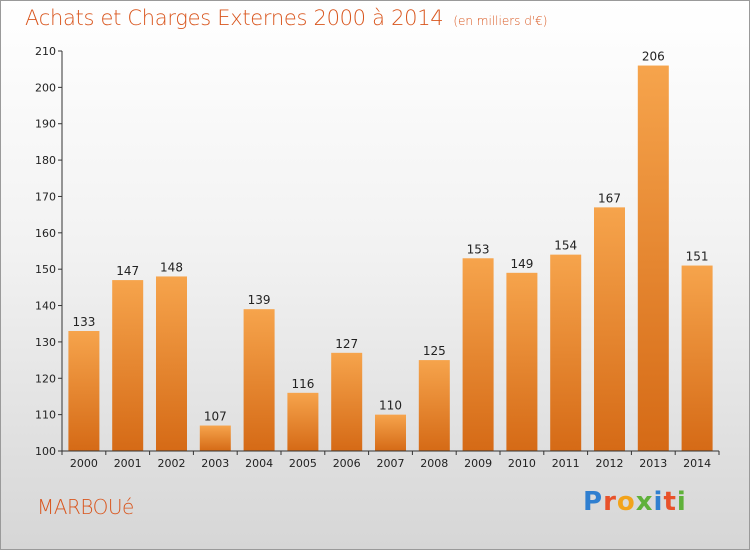  What do you see at coordinates (45, 306) in the screenshot?
I see `y-tick-label: 140` at bounding box center [45, 306].